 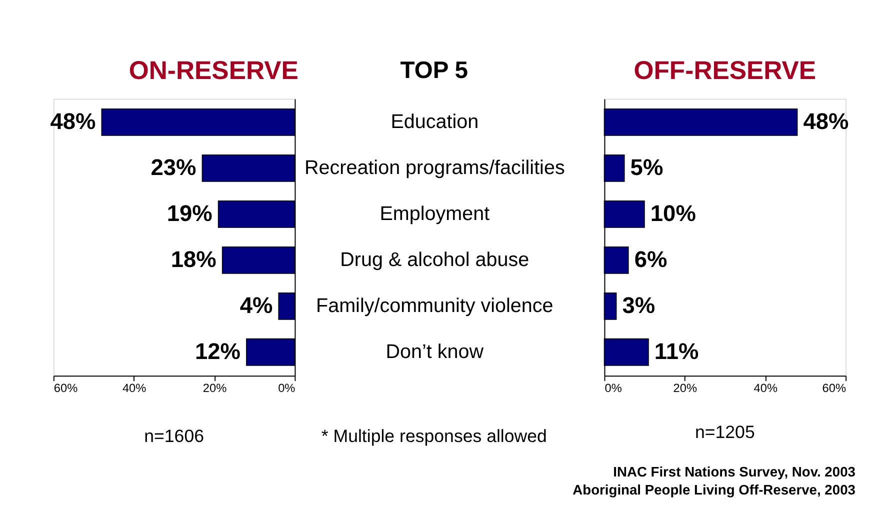 What do you see at coordinates (434, 436) in the screenshot?
I see `text: * Multiple responses allowed` at bounding box center [434, 436].